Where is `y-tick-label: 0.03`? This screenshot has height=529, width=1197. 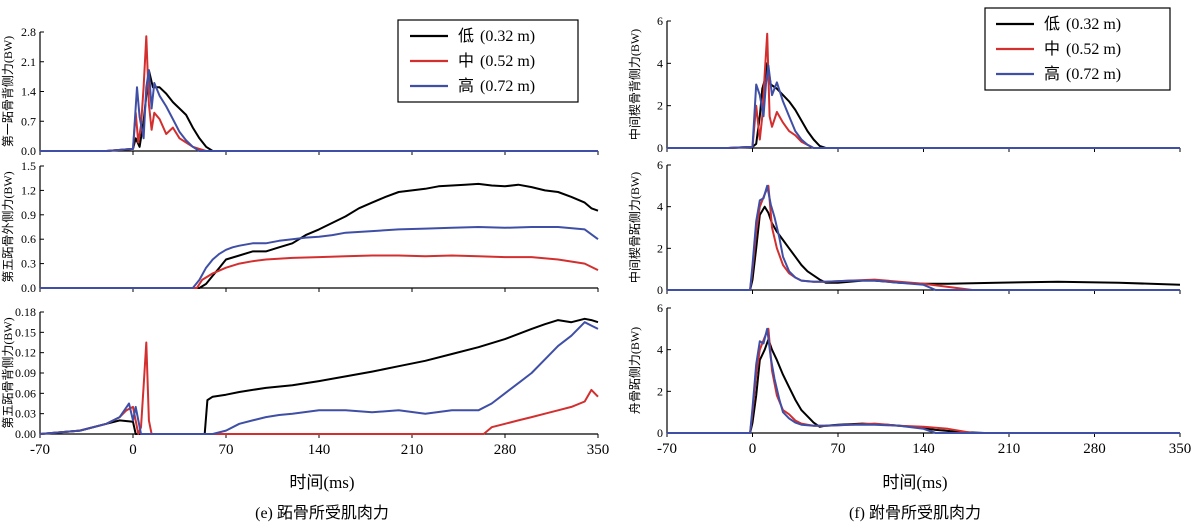 y-tick-label: 0.03 is located at coordinates (25, 414).